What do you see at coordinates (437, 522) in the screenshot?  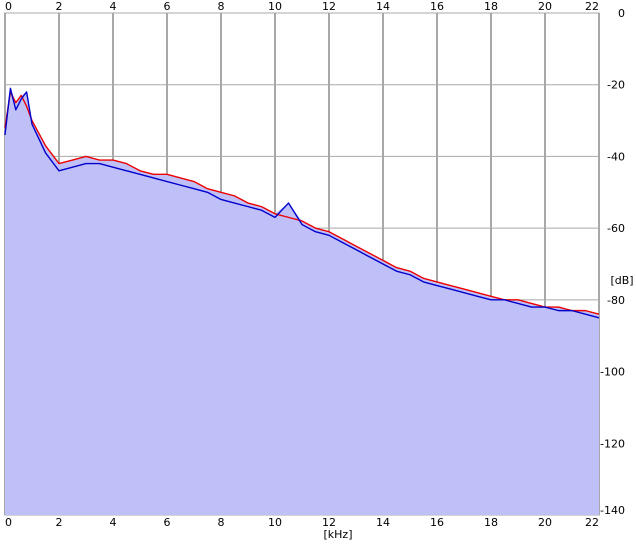 I see `x-tick-label-bottom: 16` at bounding box center [437, 522].